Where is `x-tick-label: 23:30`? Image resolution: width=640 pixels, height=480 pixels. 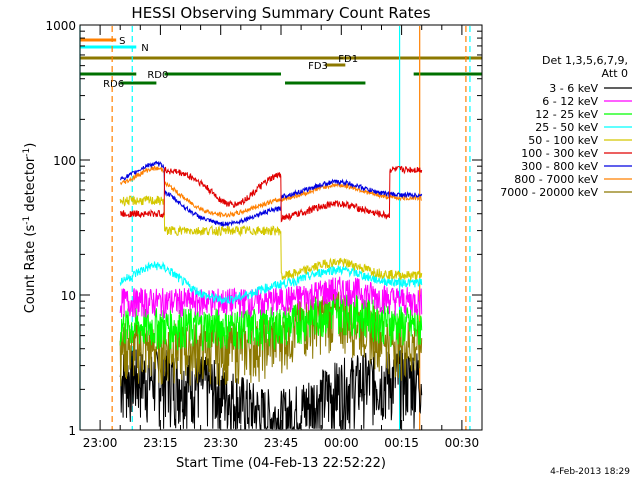 x-tick-label: 23:30 is located at coordinates (220, 443).